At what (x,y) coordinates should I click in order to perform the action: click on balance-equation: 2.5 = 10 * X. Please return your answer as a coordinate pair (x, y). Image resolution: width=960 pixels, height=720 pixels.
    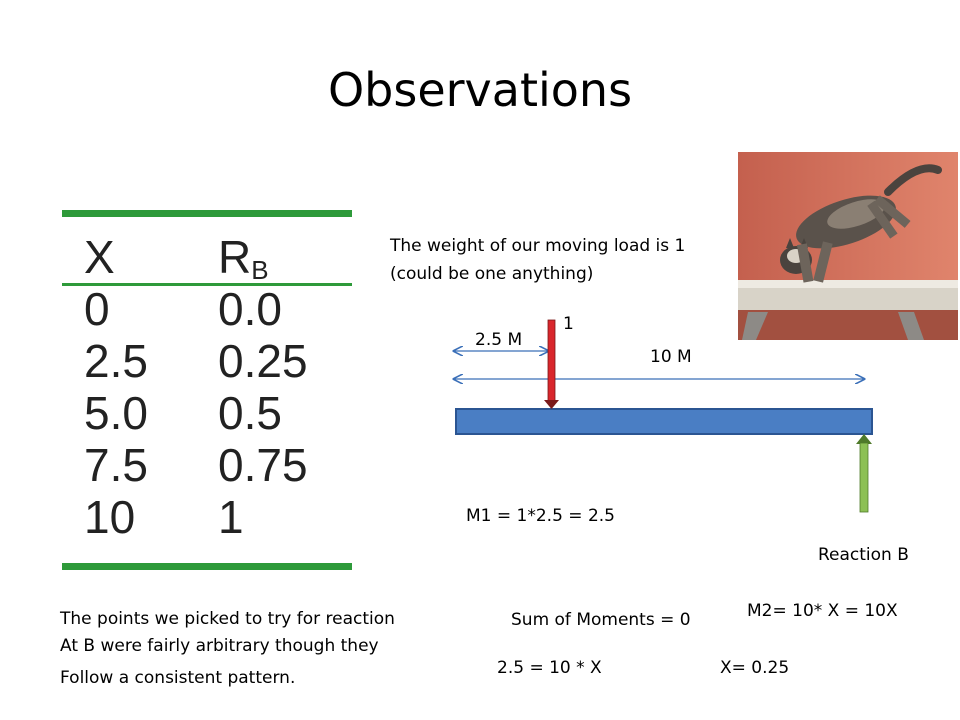
    Looking at the image, I should click on (549, 668).